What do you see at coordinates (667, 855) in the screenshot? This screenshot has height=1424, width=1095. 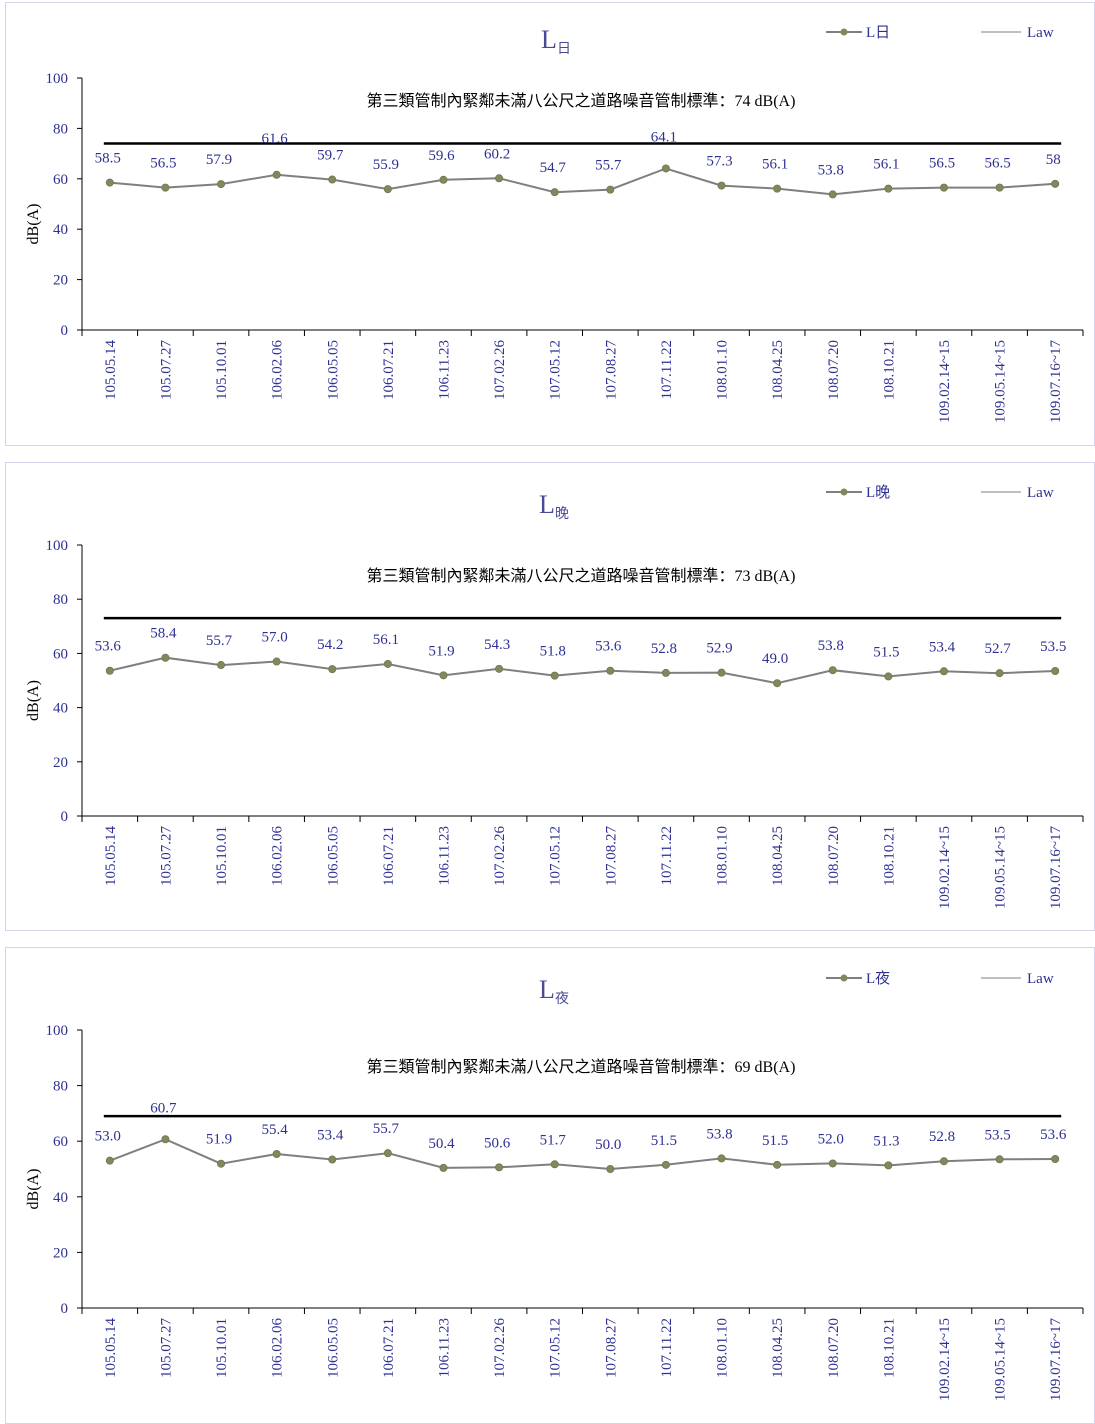 I see `x-tick-label: 107.11.22` at bounding box center [667, 855].